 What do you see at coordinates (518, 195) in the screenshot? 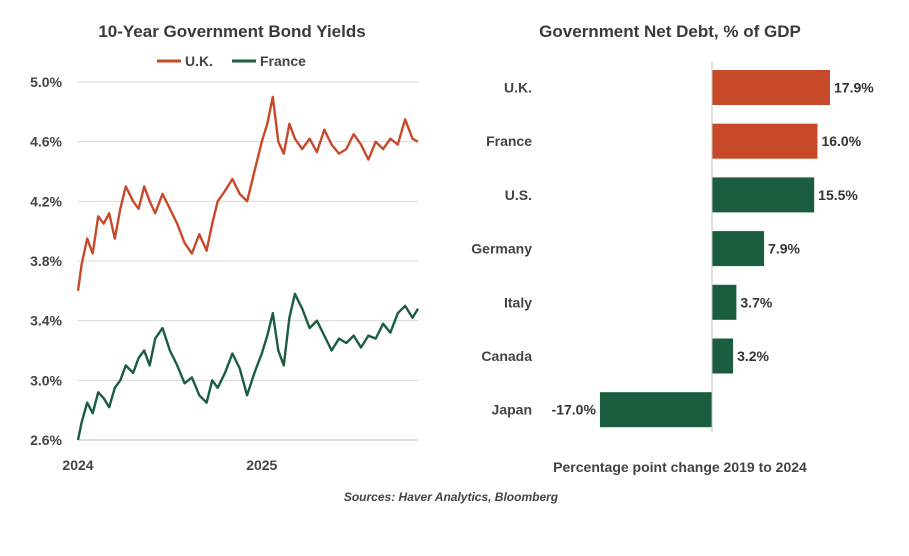
I see `category-label: U.S.` at bounding box center [518, 195].